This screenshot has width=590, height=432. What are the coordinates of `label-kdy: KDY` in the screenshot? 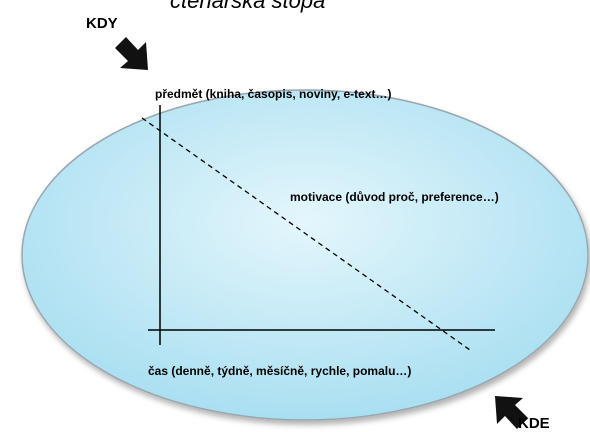 It's located at (102, 23).